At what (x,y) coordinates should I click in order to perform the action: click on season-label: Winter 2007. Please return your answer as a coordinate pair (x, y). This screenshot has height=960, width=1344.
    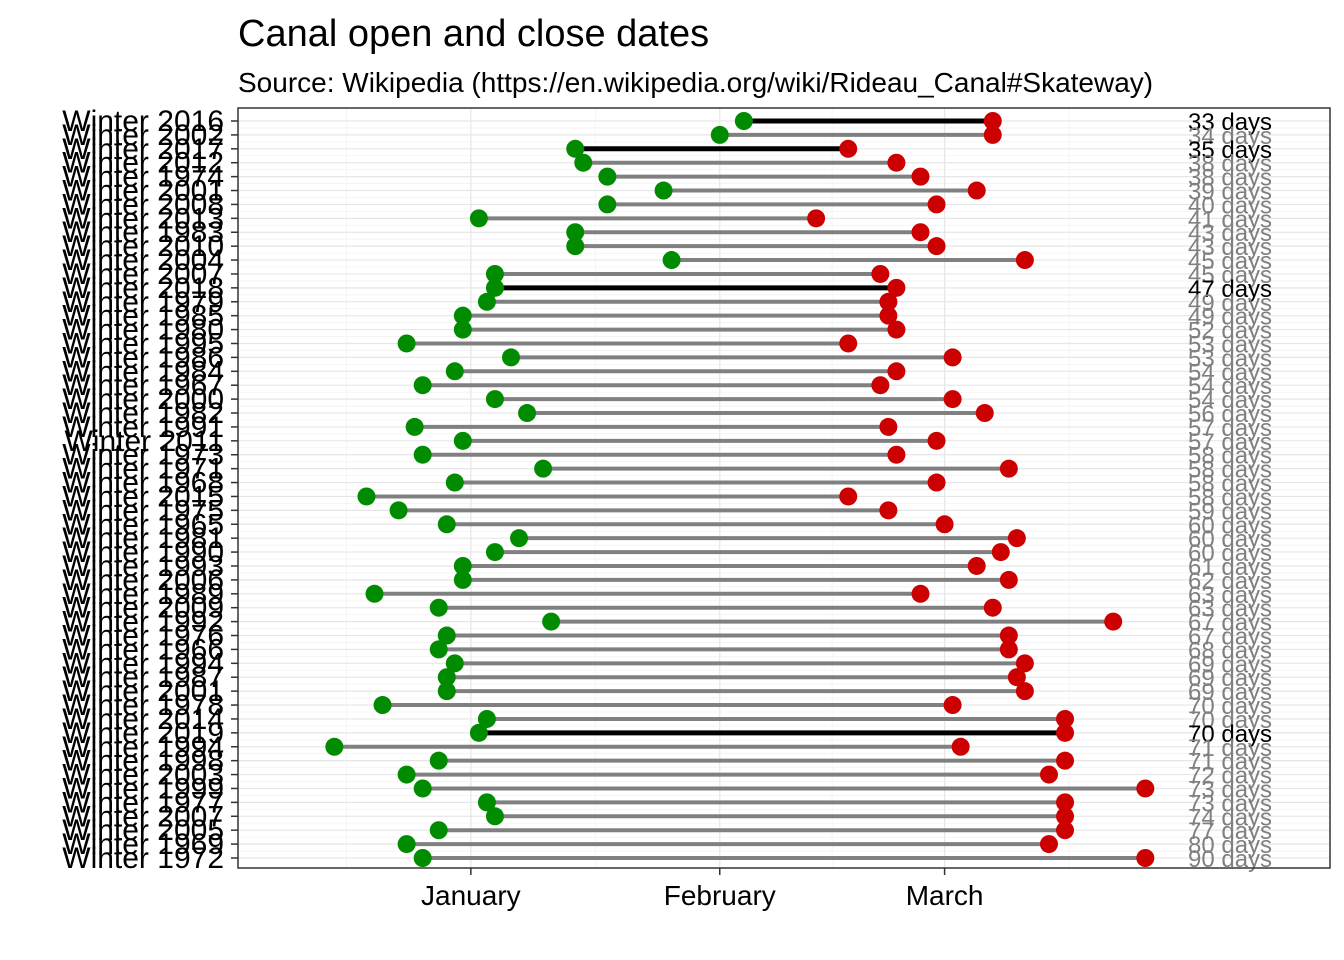
    Looking at the image, I should click on (143, 816).